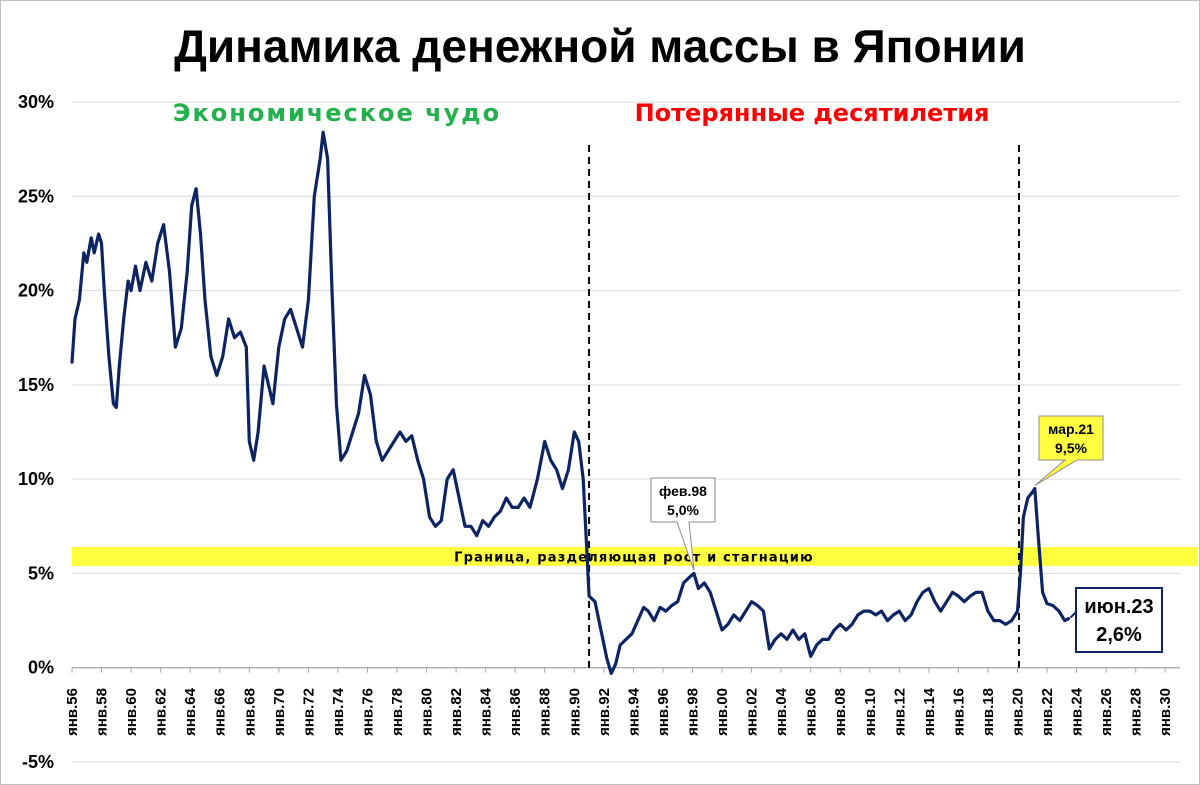  I want to click on x-tick-label: янв.10, so click(870, 712).